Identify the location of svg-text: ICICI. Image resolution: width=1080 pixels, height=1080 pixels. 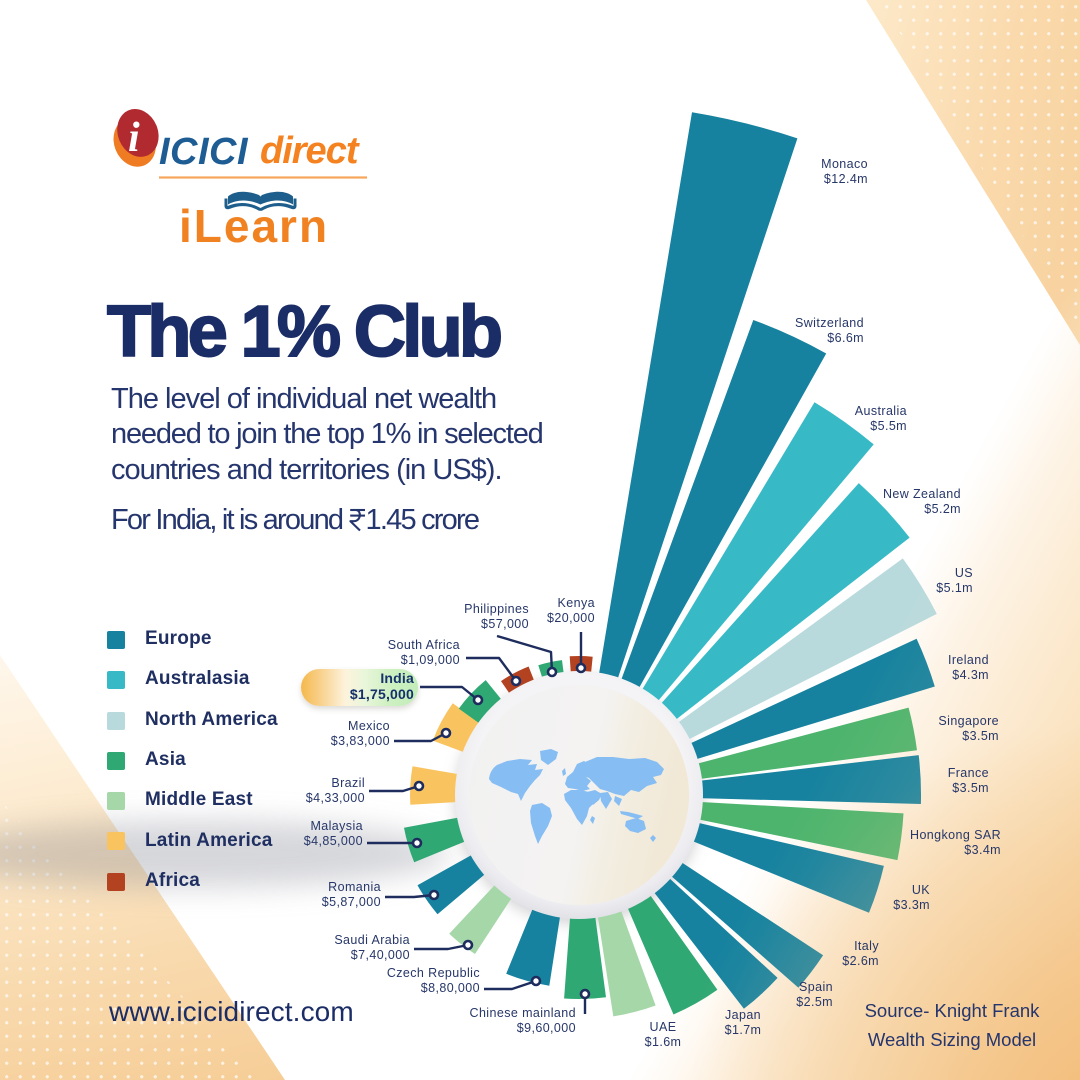
(204, 152).